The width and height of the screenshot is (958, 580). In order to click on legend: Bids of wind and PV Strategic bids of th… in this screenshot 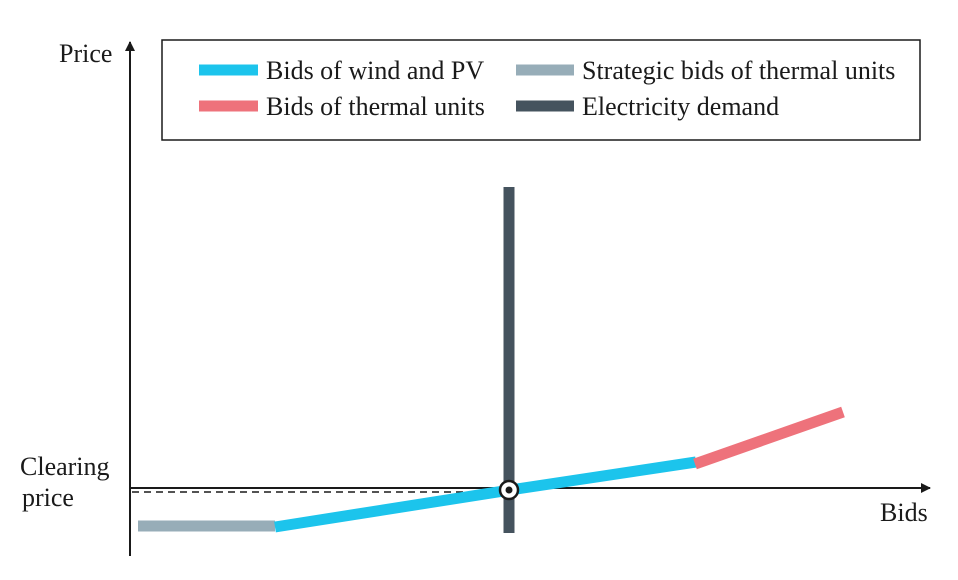, I will do `click(541, 90)`.